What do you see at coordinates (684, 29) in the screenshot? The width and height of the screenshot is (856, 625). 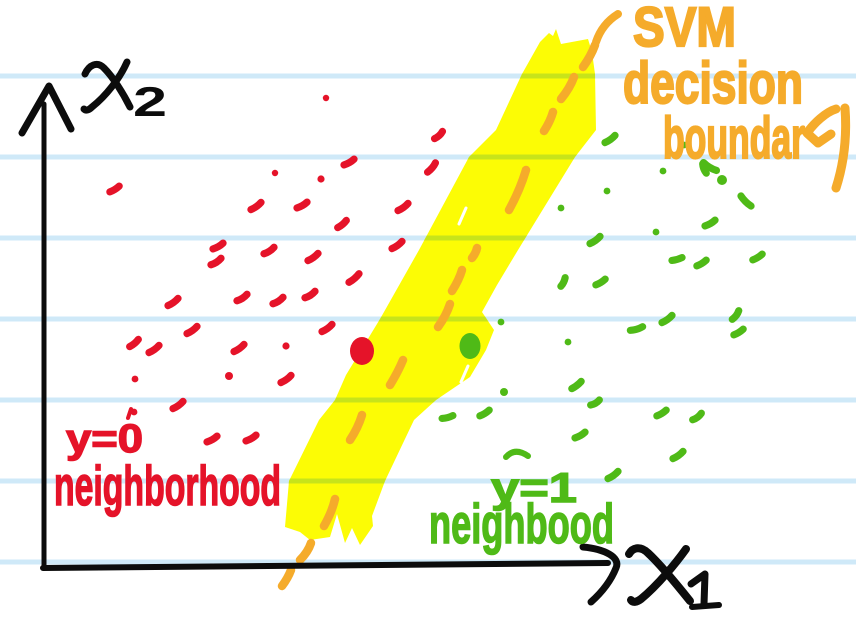 I see `svg-text: SVM` at bounding box center [684, 29].